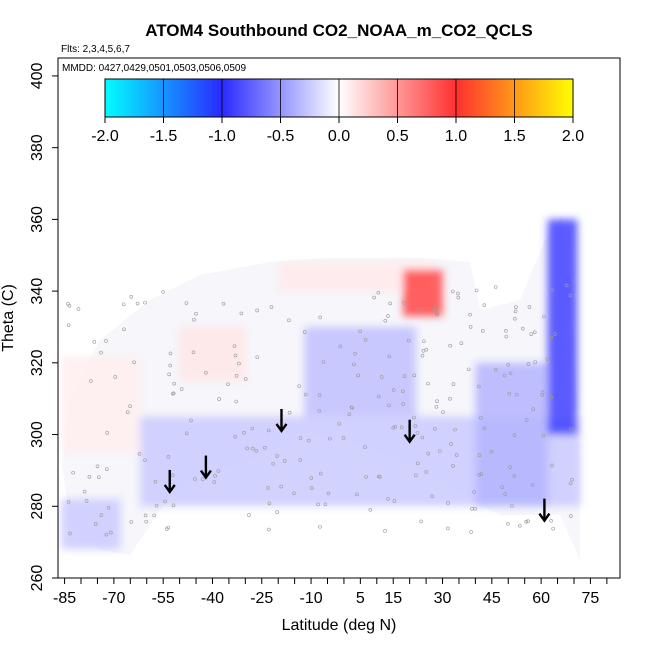 Image resolution: width=650 pixels, height=650 pixels. I want to click on colorbar-tick-label: -2.0, so click(105, 136).